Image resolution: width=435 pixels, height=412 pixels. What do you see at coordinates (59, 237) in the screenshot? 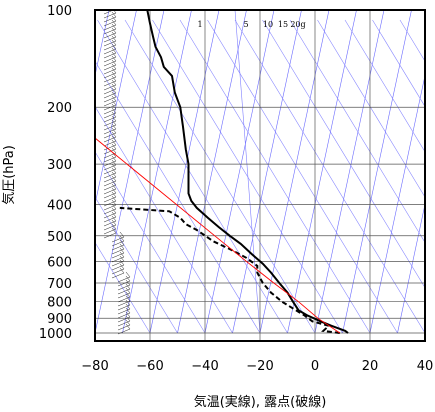
I see `y-tick-label: 500` at bounding box center [59, 237].